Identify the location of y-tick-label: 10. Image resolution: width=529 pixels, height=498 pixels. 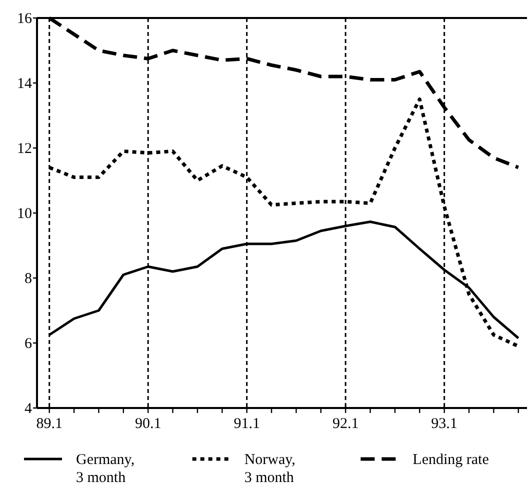
(24, 214).